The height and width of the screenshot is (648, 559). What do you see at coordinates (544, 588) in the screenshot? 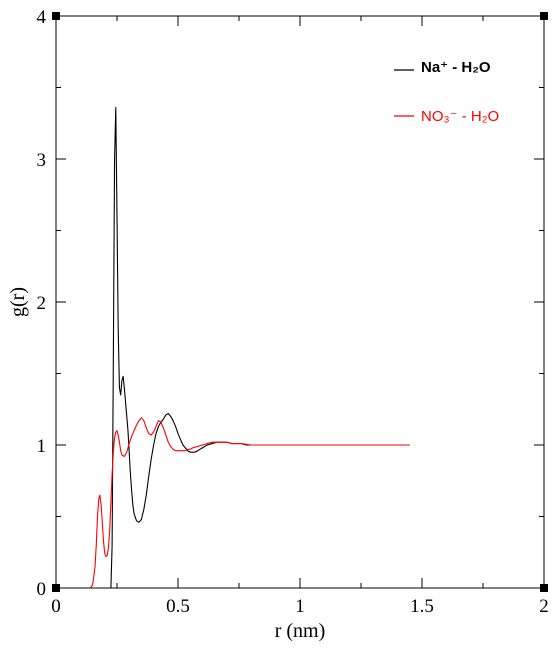
I see `corner-marker-bottom-right` at bounding box center [544, 588].